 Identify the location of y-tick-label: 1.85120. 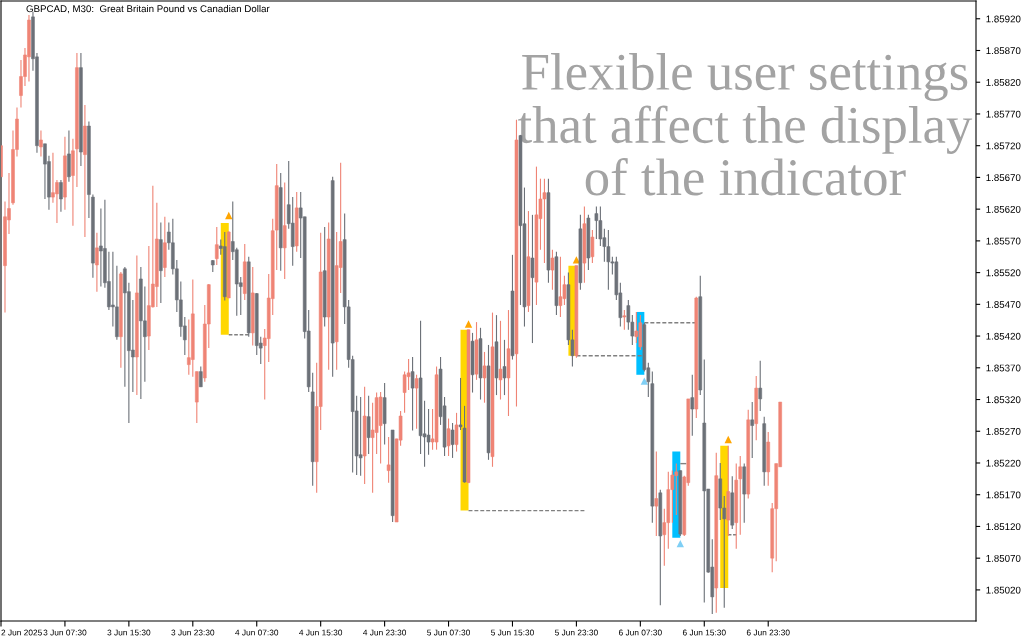
(1003, 527).